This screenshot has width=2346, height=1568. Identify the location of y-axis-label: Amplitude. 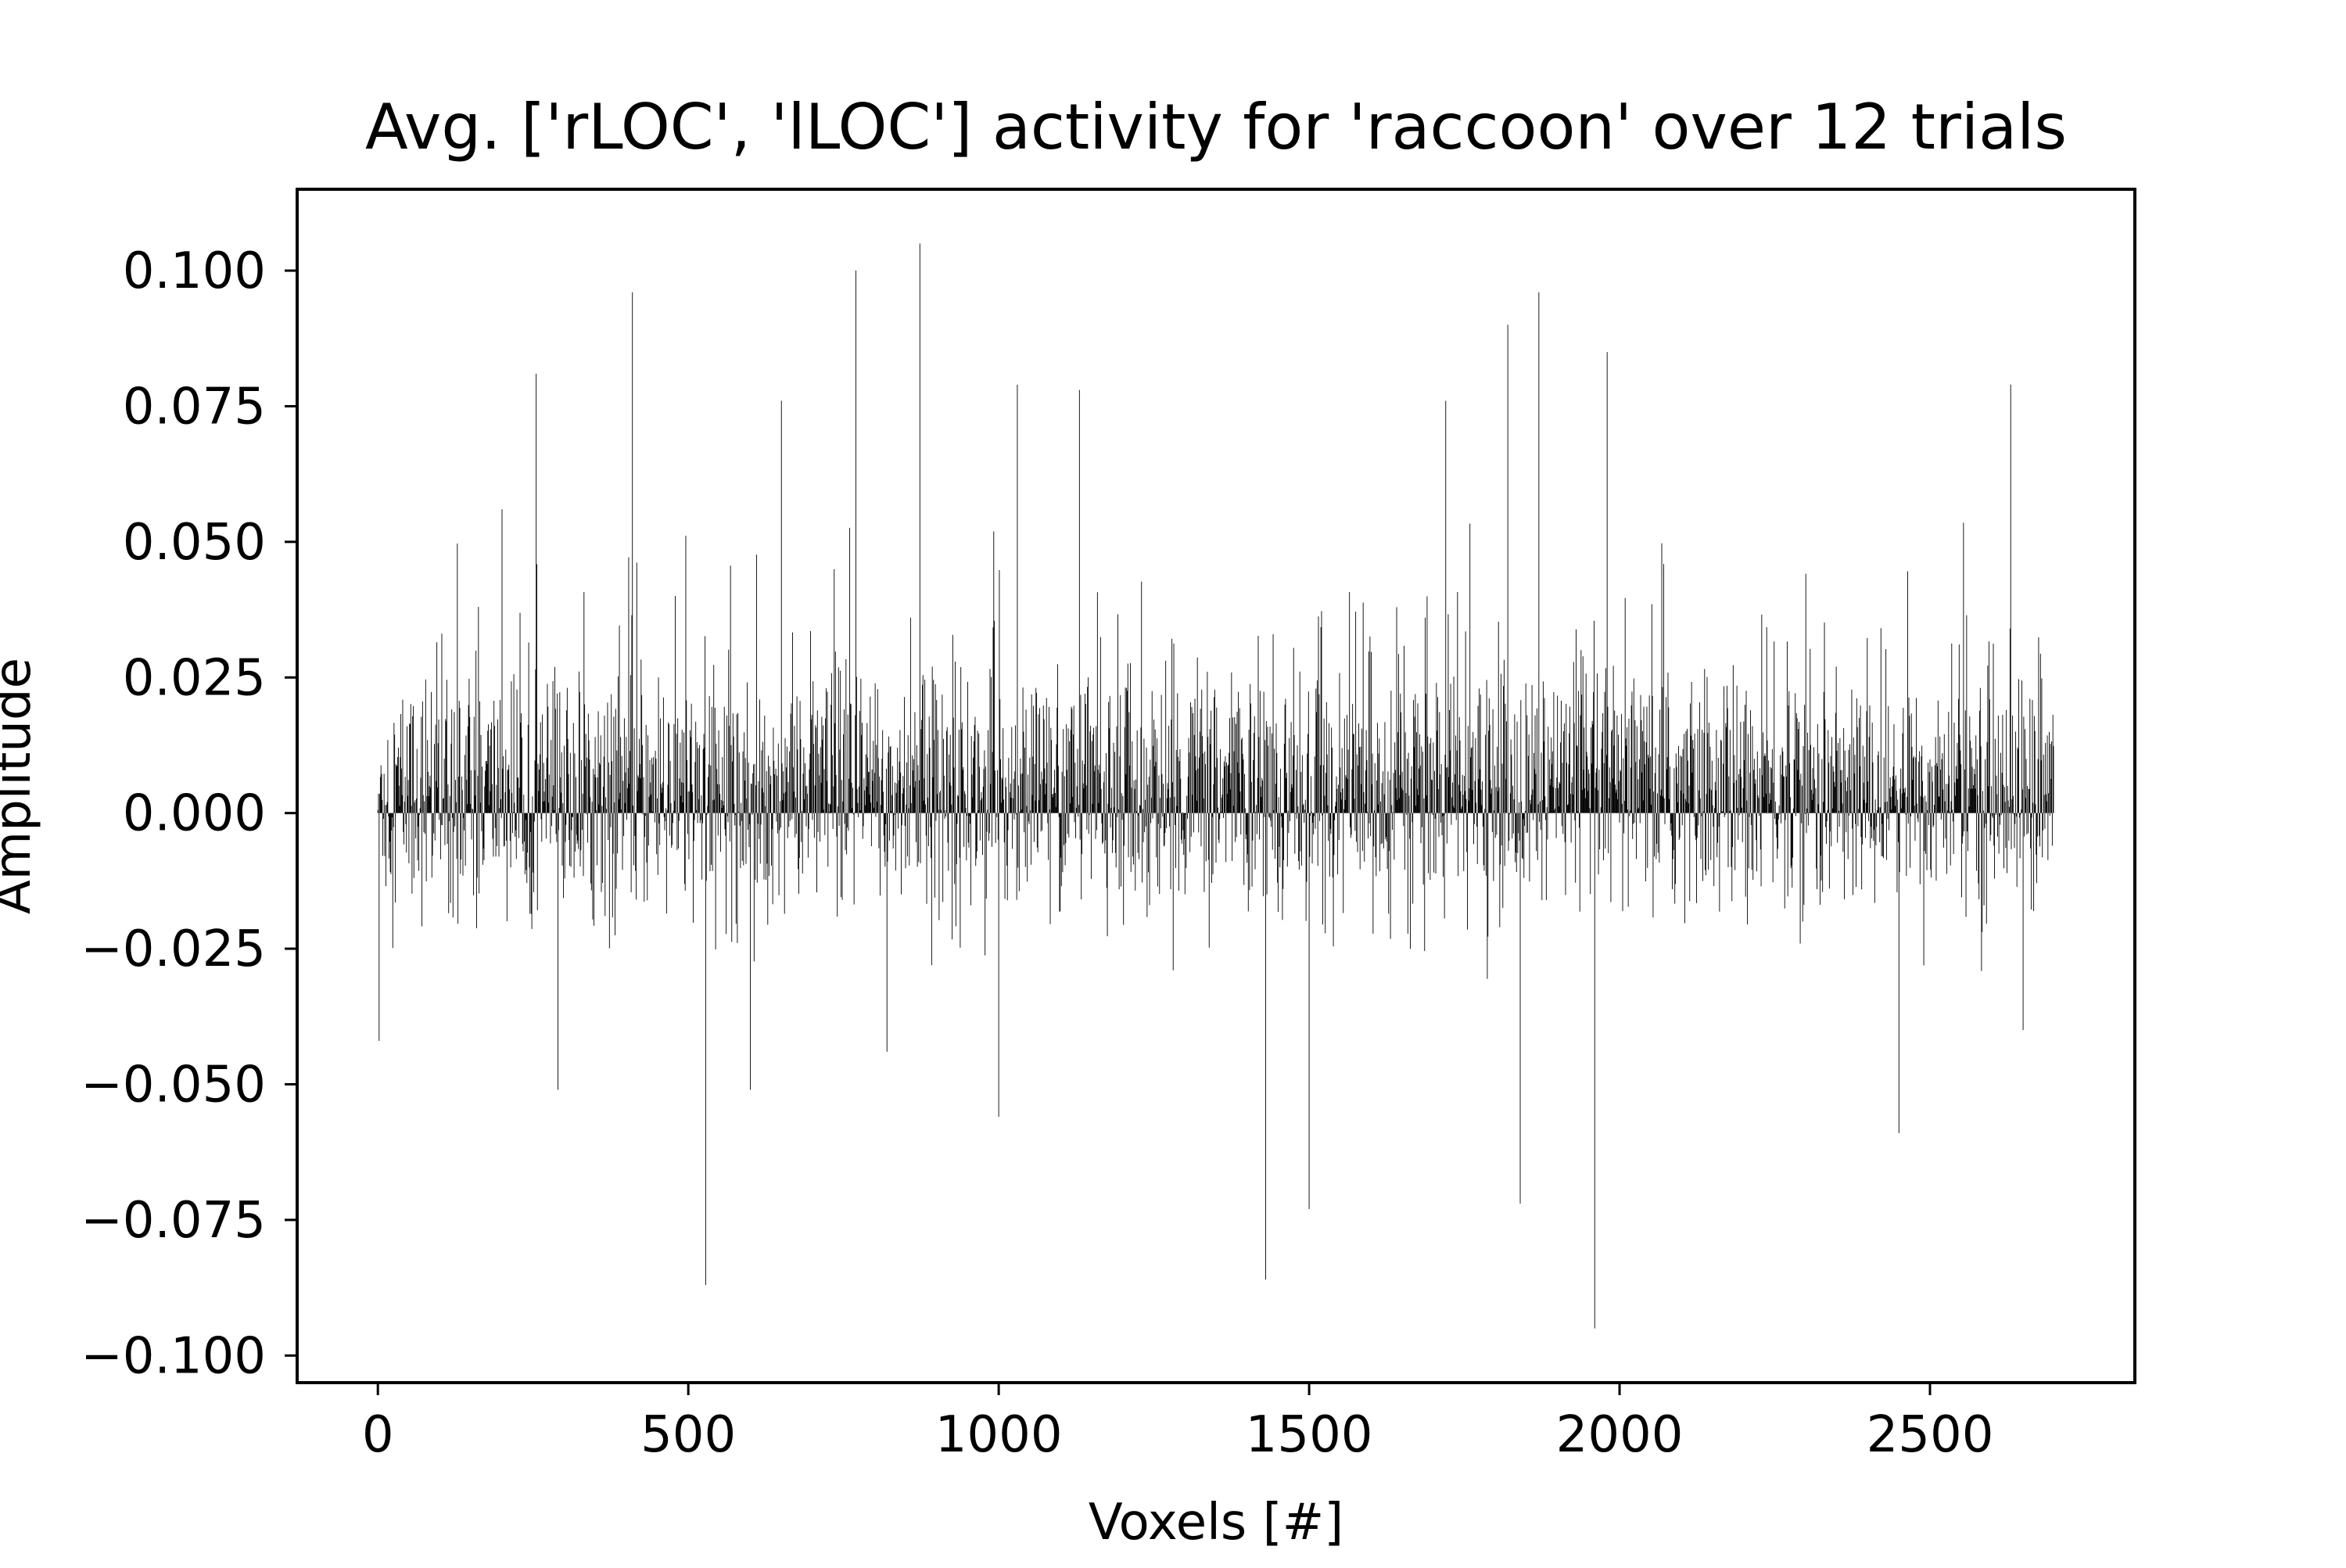
(21, 786).